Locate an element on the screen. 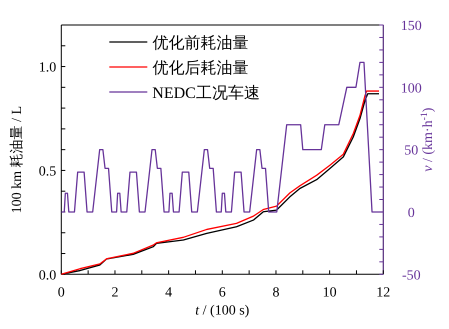  y2-tick-label: 0 is located at coordinates (411, 213).